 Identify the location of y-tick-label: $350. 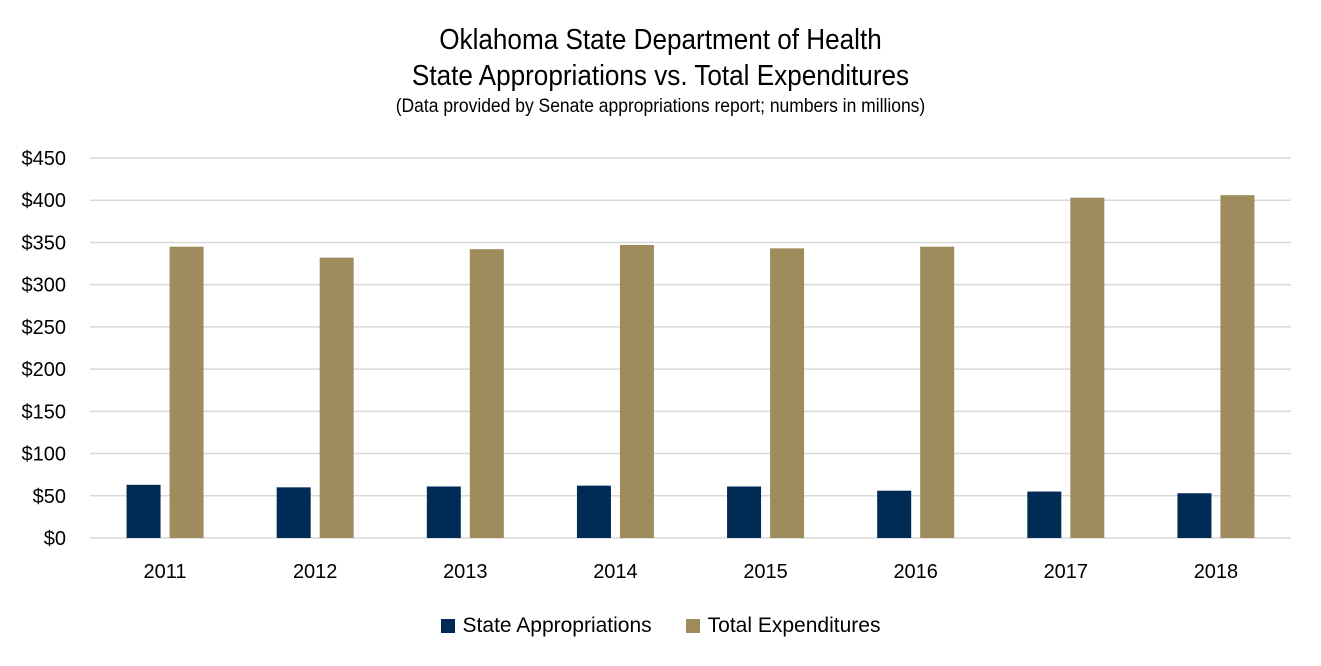
(44, 243).